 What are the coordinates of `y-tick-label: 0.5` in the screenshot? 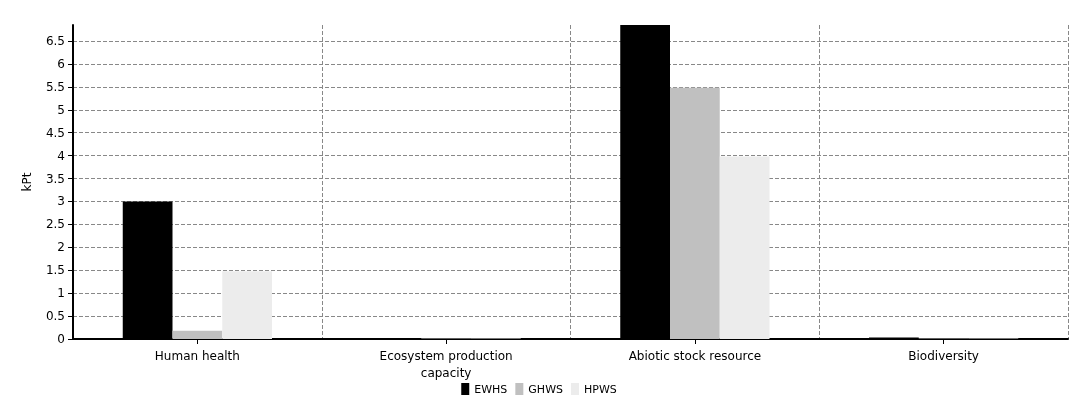 It's located at (55, 316).